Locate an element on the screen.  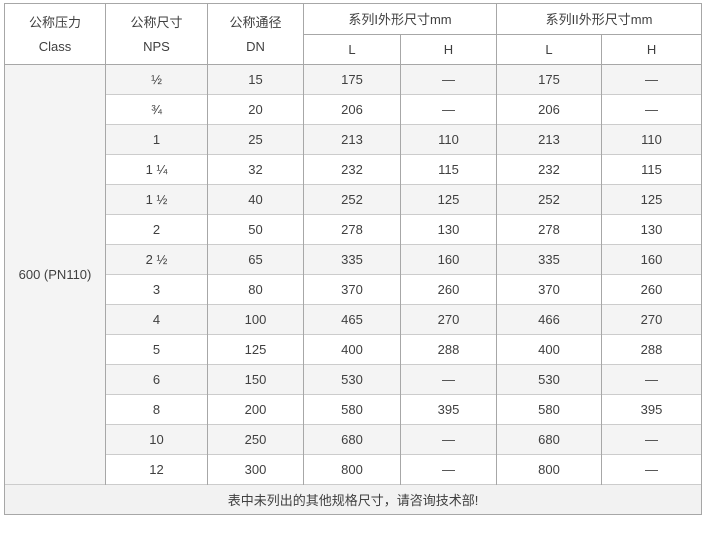
series2-h-cell: 110 is located at coordinates (651, 139).